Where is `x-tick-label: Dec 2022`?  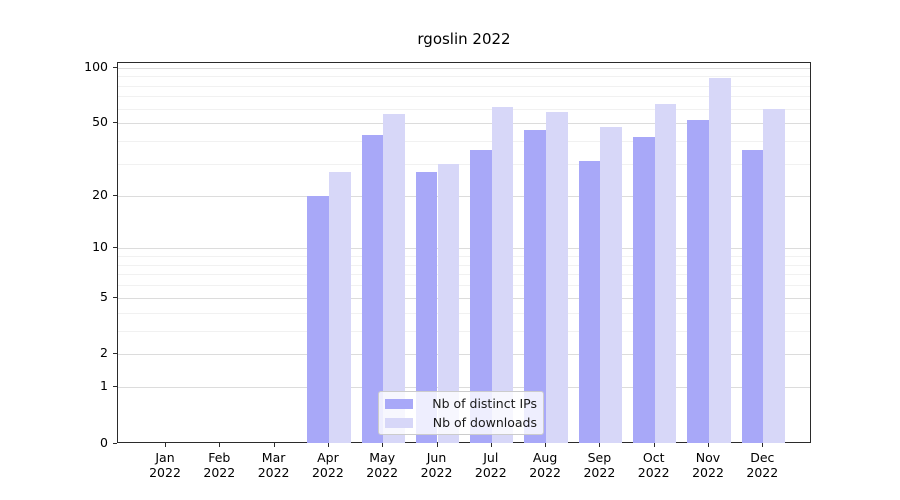 x-tick-label: Dec 2022 is located at coordinates (762, 465).